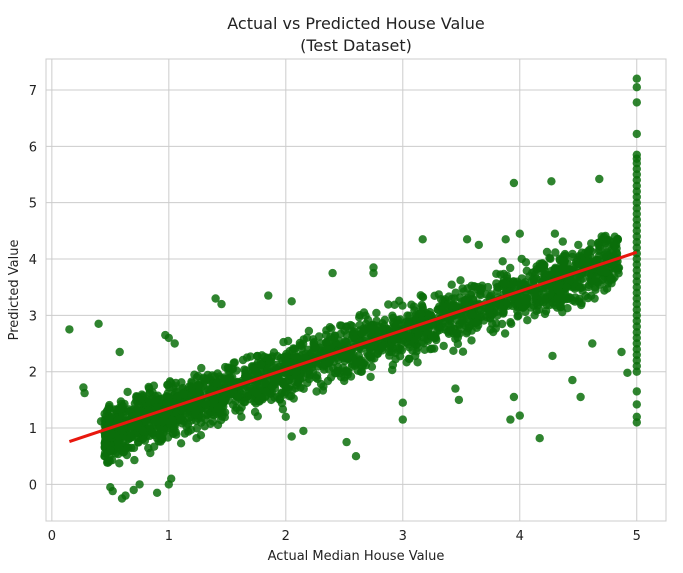  I want to click on y-tick-label: 6, so click(33, 147).